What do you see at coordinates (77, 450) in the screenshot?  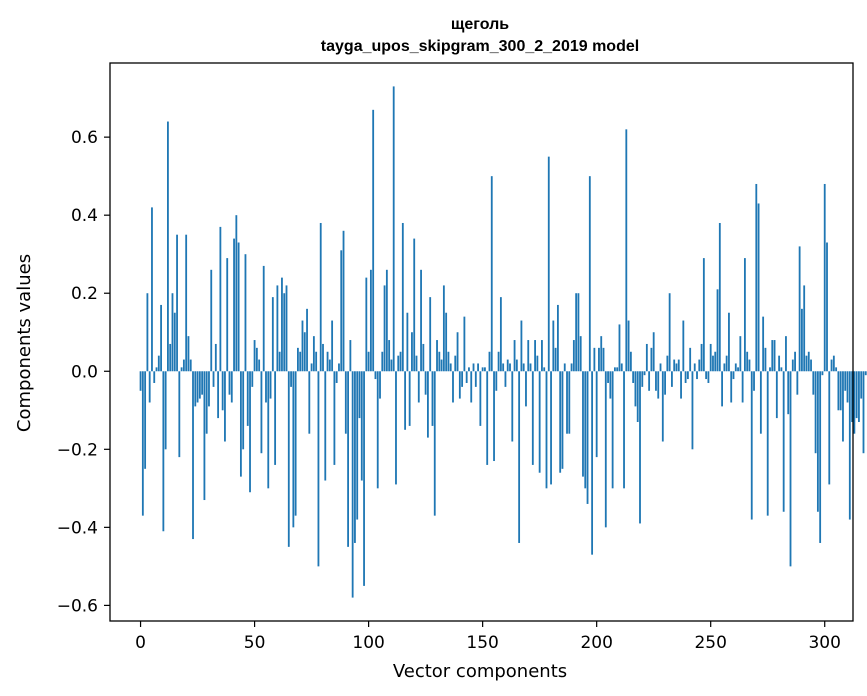 I see `y-tick-label: −0.2` at bounding box center [77, 450].